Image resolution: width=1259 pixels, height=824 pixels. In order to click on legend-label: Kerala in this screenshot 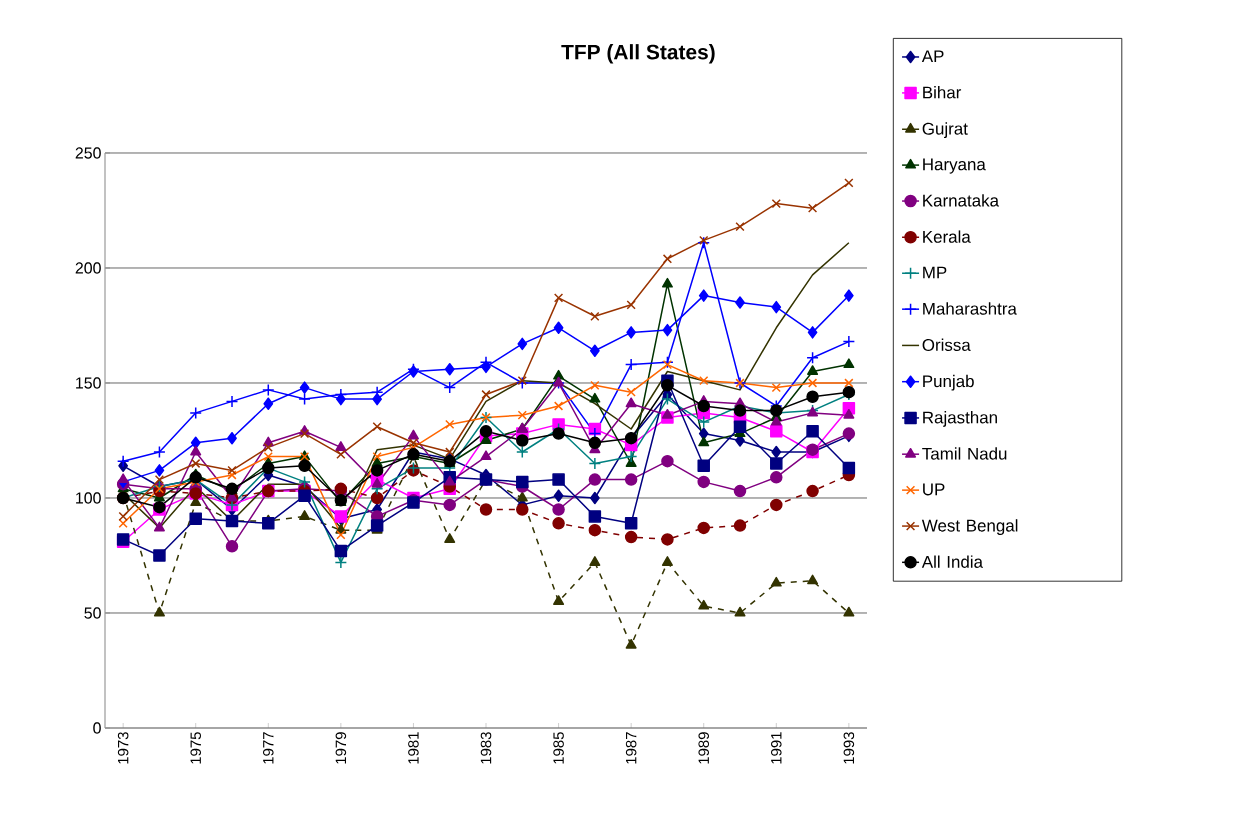, I will do `click(947, 236)`.